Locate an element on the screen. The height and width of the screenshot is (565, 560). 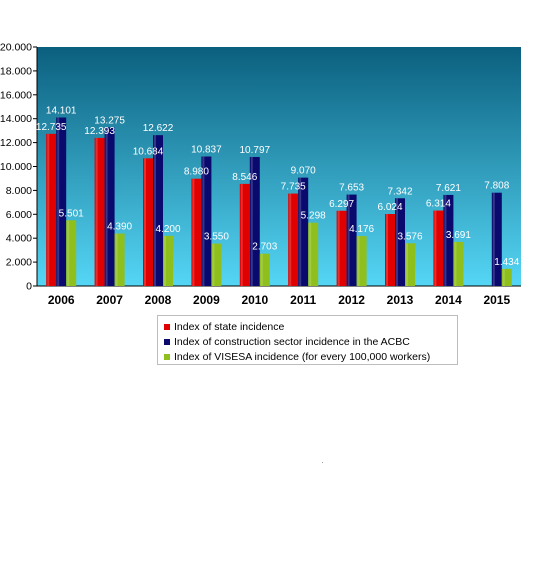
data-label-visesa: 1.434 is located at coordinates (506, 262).